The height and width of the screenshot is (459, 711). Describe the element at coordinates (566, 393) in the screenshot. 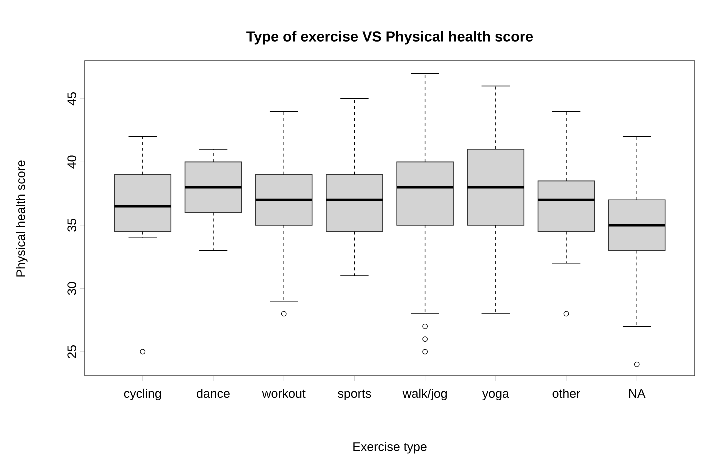

I see `x-tick-label: other` at that location.